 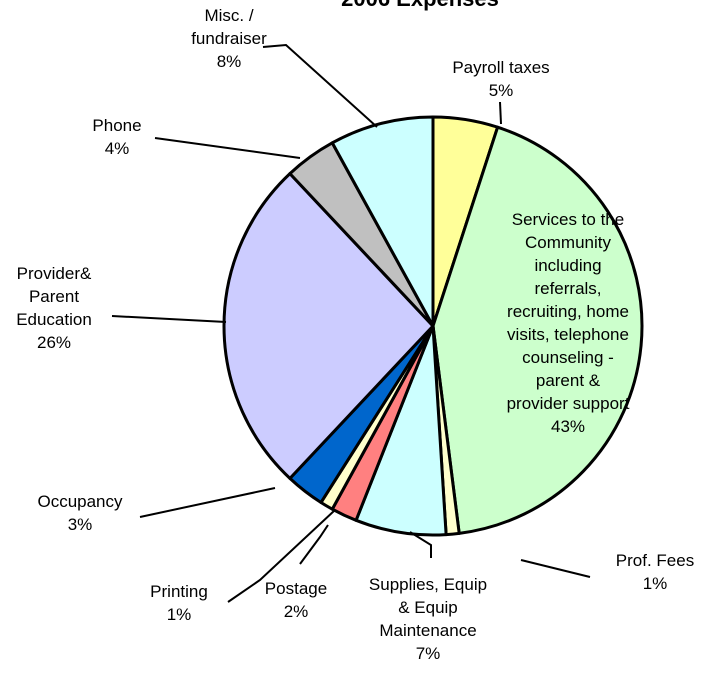 I want to click on slice-label-line: Maintenance, so click(x=427, y=630).